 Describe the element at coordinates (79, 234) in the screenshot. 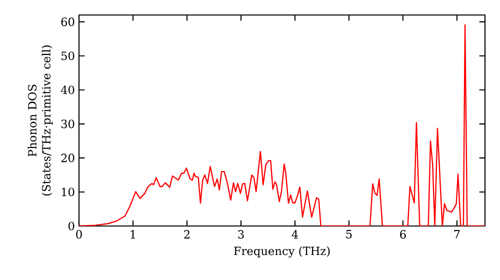

I see `x-tick-label: 0` at that location.